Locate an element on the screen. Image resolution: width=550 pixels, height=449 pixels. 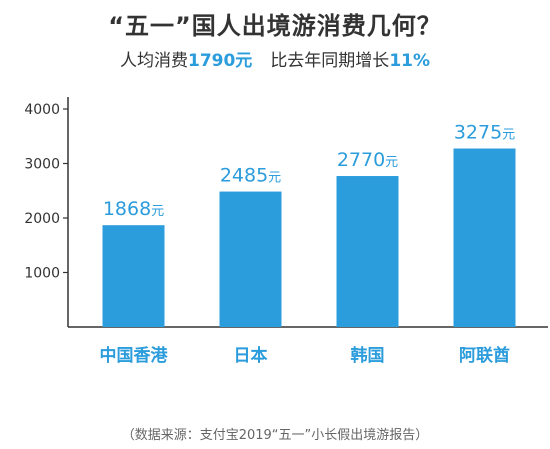
x-category-label: 中国香港 is located at coordinates (134, 355).